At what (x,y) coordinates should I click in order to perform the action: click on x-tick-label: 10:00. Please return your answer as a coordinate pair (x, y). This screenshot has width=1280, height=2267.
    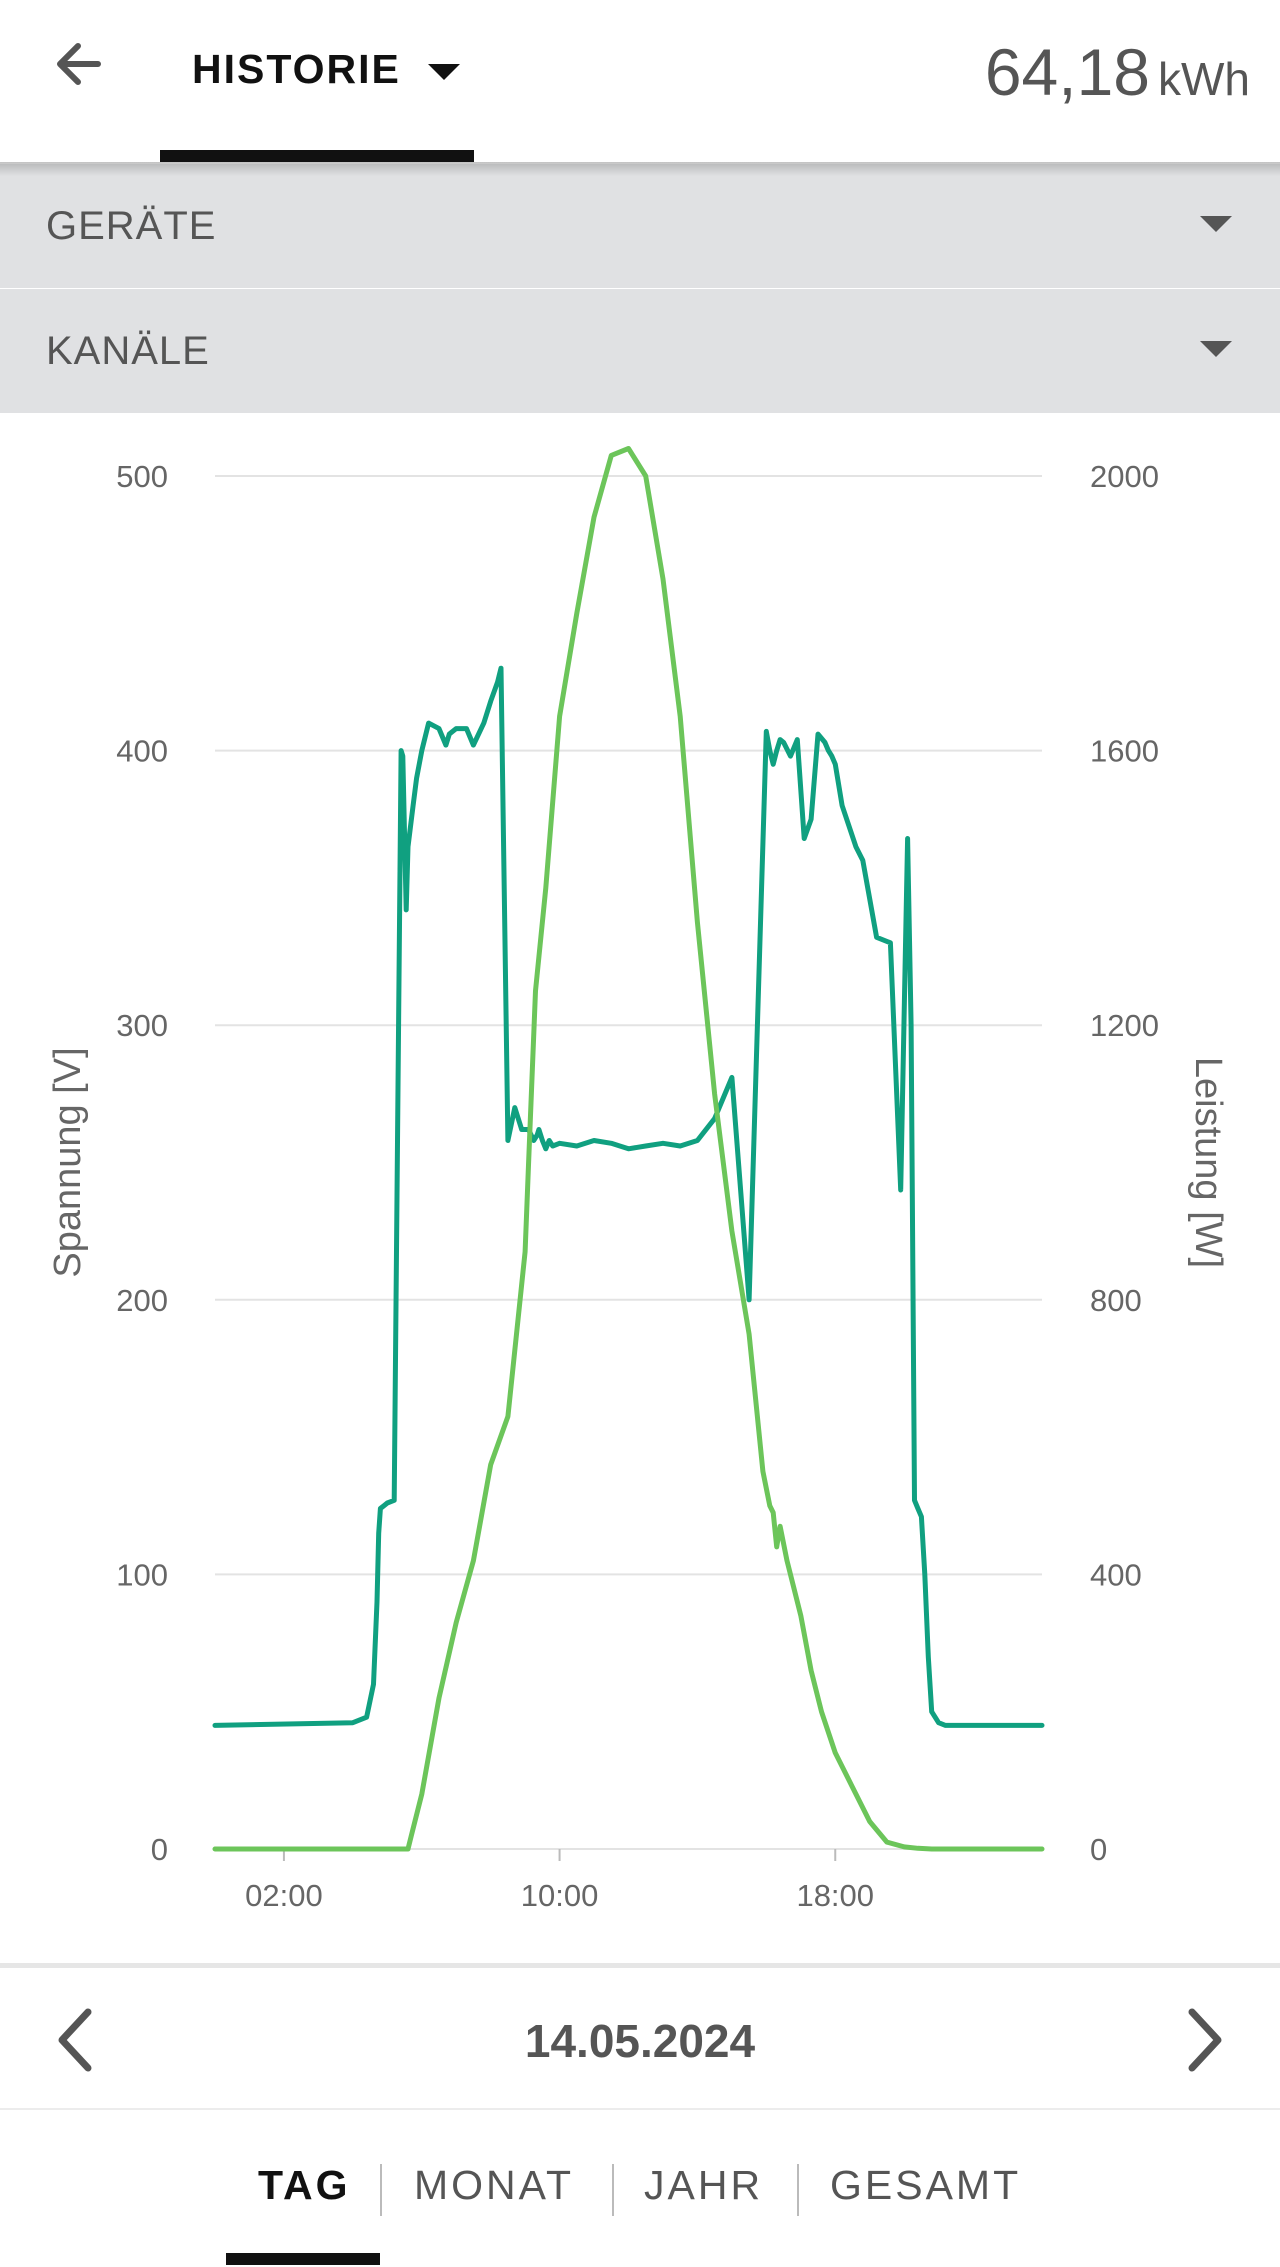
    Looking at the image, I should click on (560, 1895).